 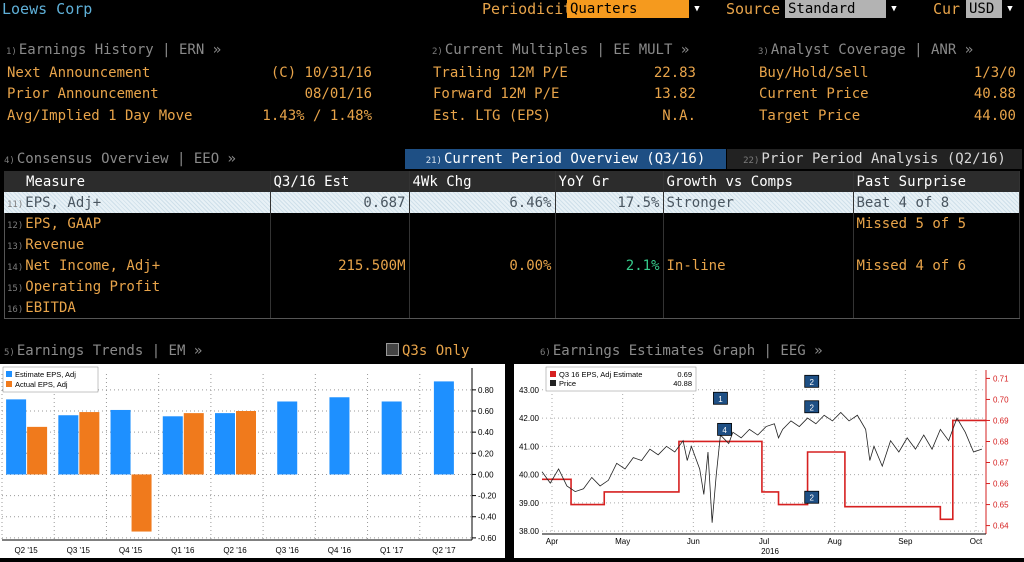 I want to click on table-row: 12) EPS, GAAP Missed 5 of 5, so click(x=512, y=223).